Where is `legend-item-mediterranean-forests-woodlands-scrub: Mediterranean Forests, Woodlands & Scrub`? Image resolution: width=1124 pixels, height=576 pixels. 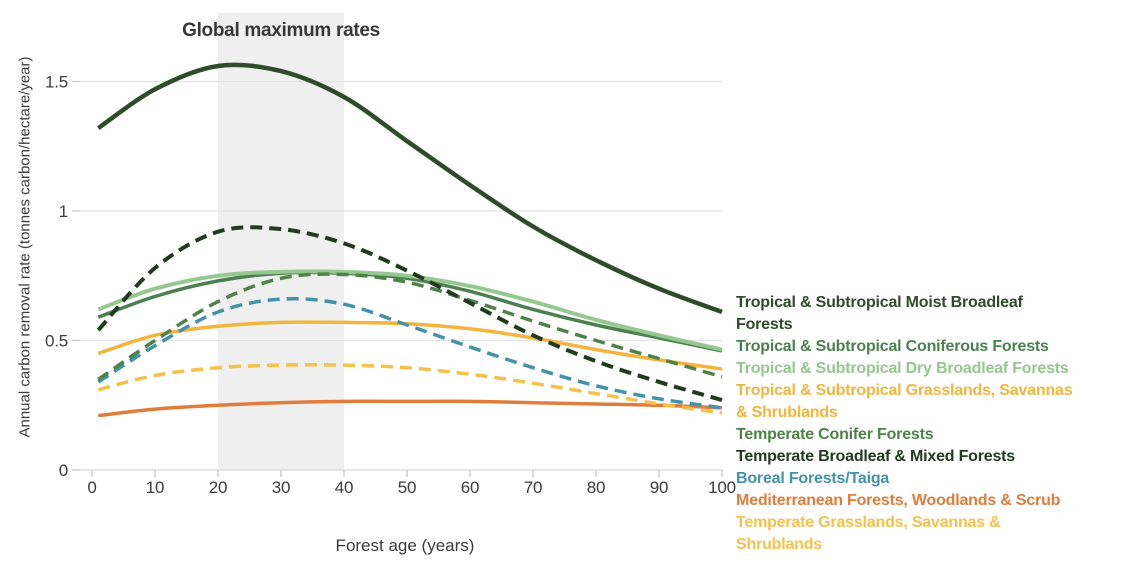 legend-item-mediterranean-forests-woodlands-scrub: Mediterranean Forests, Woodlands & Scrub is located at coordinates (929, 501).